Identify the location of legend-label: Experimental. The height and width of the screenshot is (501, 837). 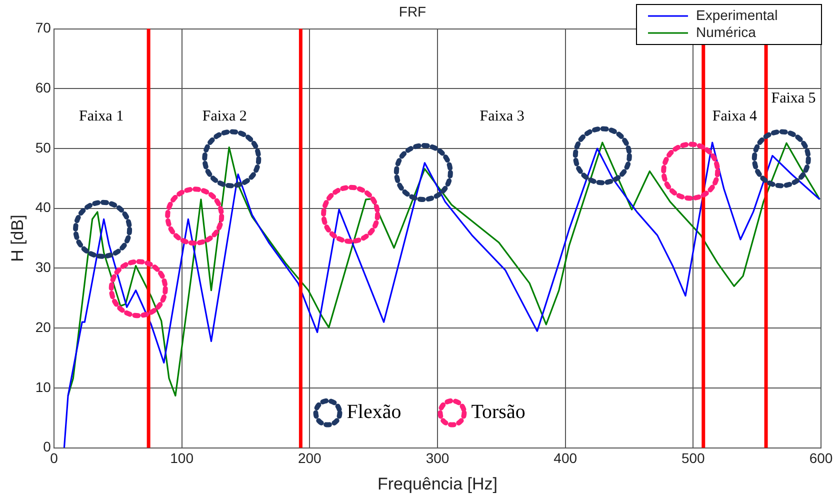
(737, 14).